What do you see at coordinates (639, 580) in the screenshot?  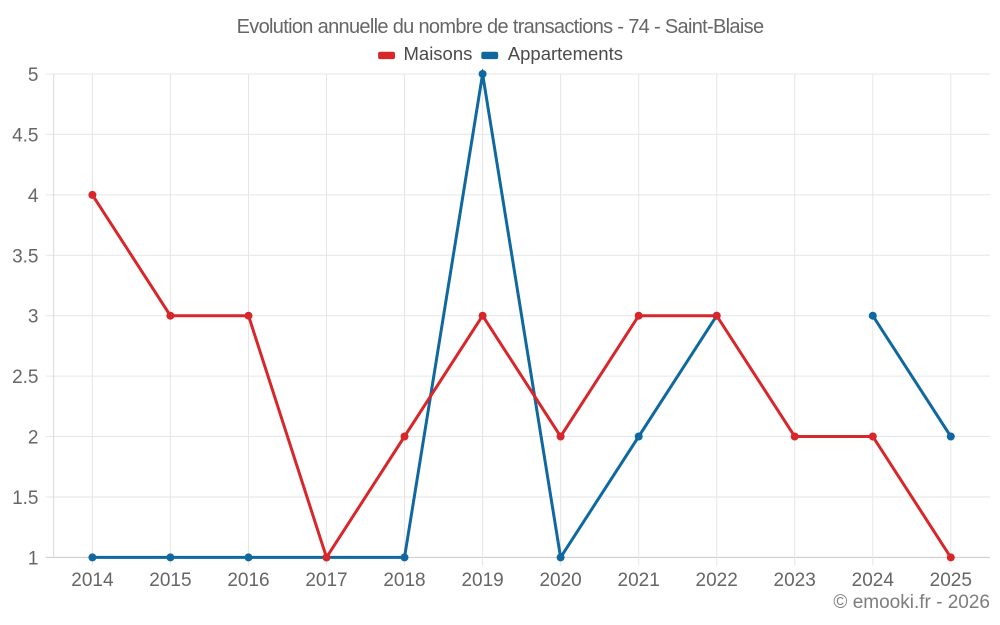 I see `svg-text: 2021` at bounding box center [639, 580].